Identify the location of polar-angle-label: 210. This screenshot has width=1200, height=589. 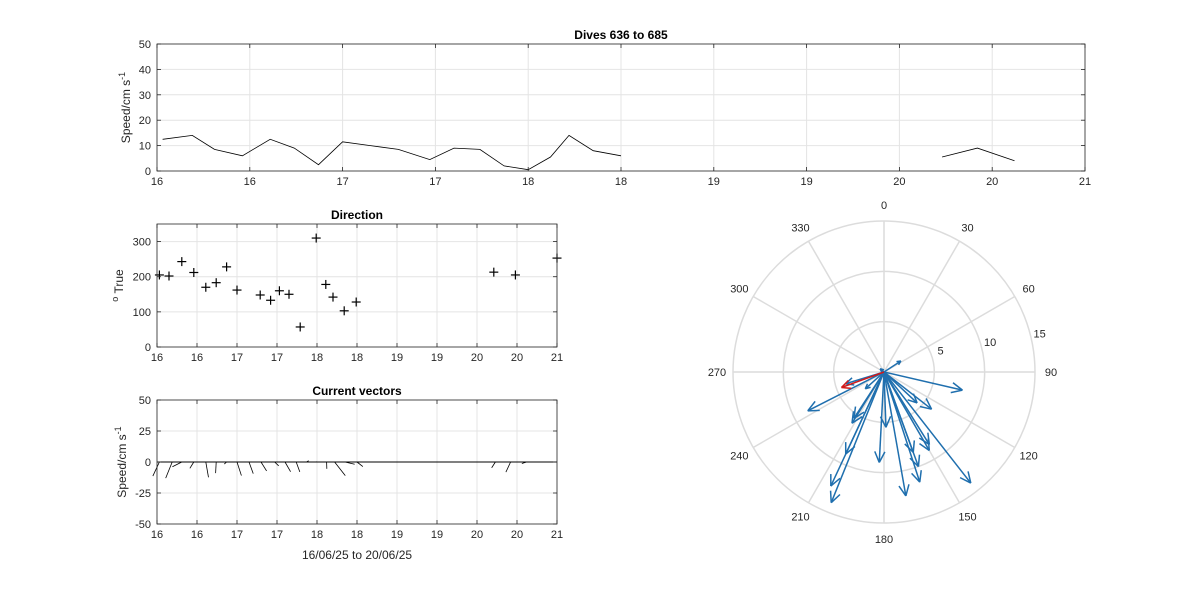
(800, 518).